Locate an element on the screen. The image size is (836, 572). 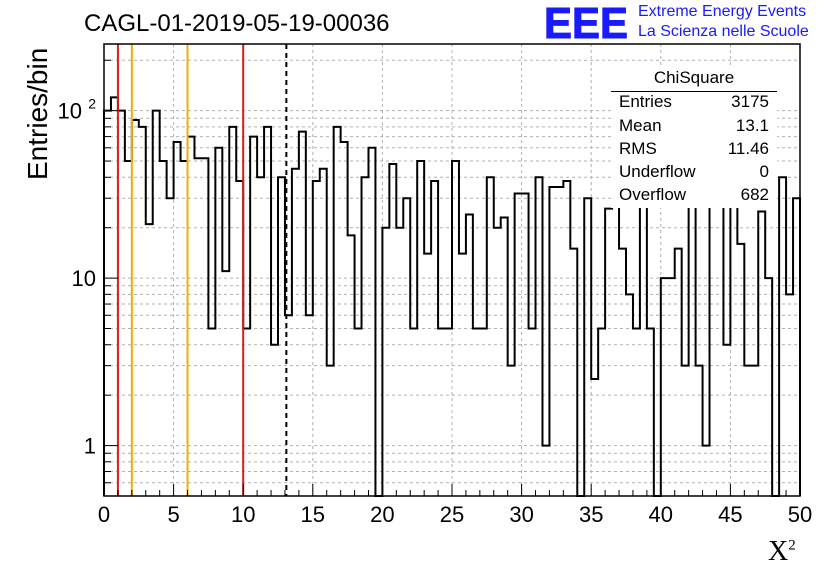
stats-key: RMS is located at coordinates (638, 148).